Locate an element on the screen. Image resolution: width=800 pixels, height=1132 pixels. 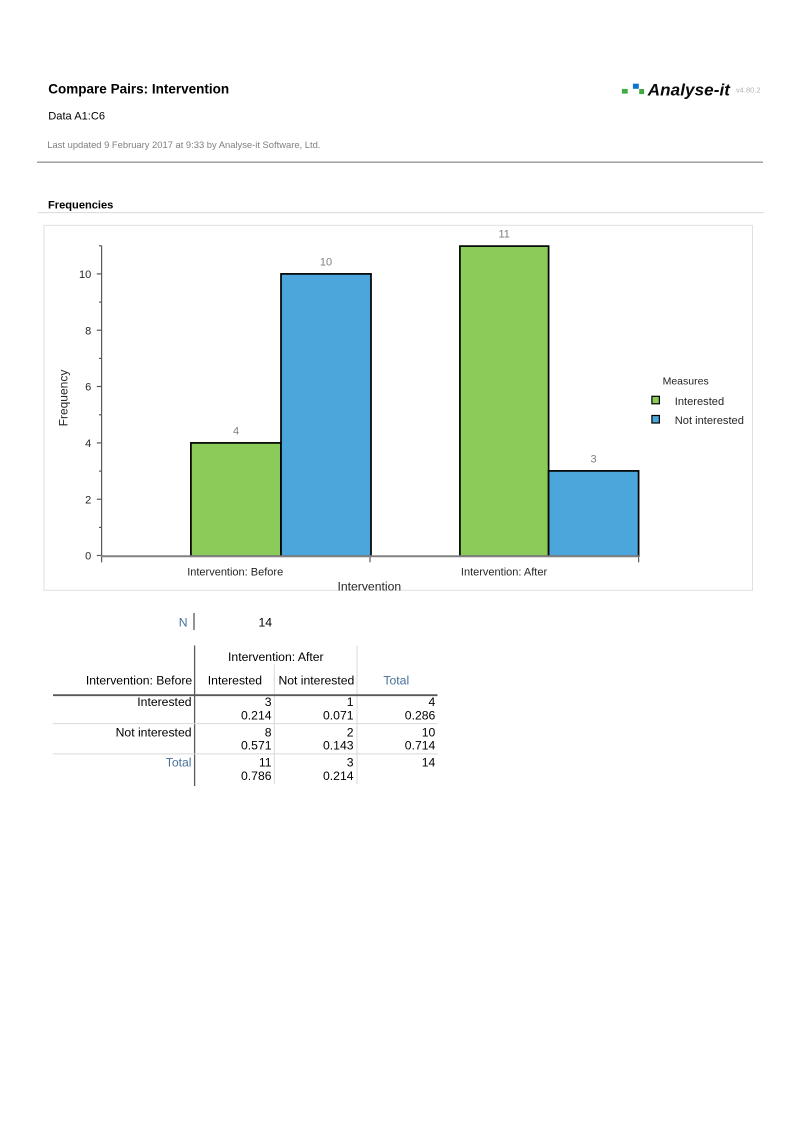
svg-text: 0.143 is located at coordinates (338, 746).